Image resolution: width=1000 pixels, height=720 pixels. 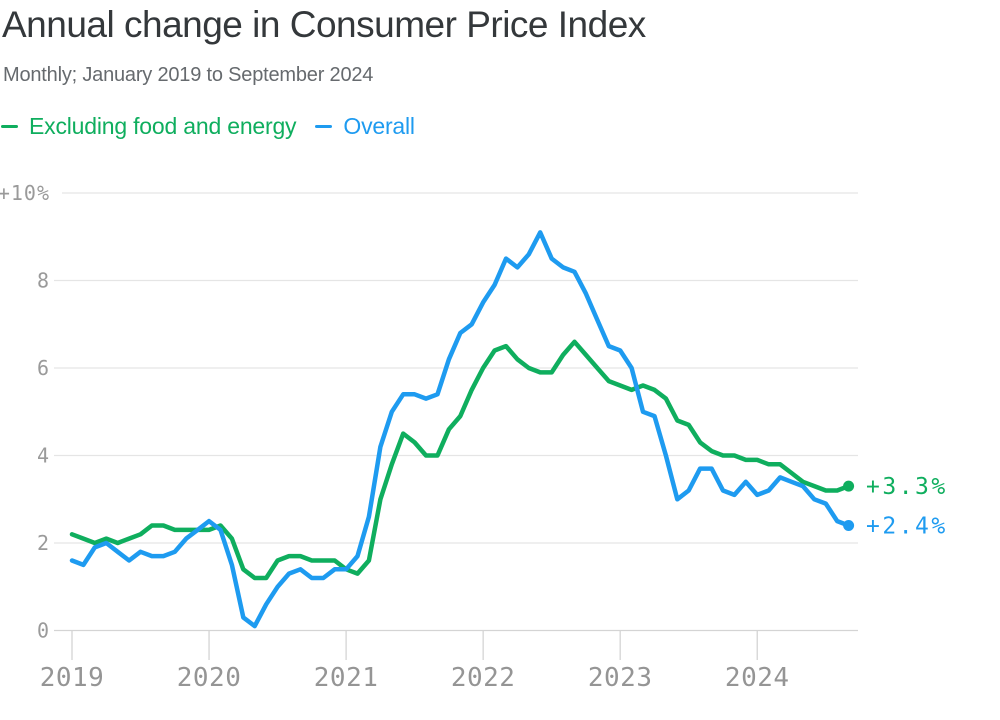 I want to click on legend-label-excluding-food-and-energy: Excluding food and energy, so click(x=163, y=126).